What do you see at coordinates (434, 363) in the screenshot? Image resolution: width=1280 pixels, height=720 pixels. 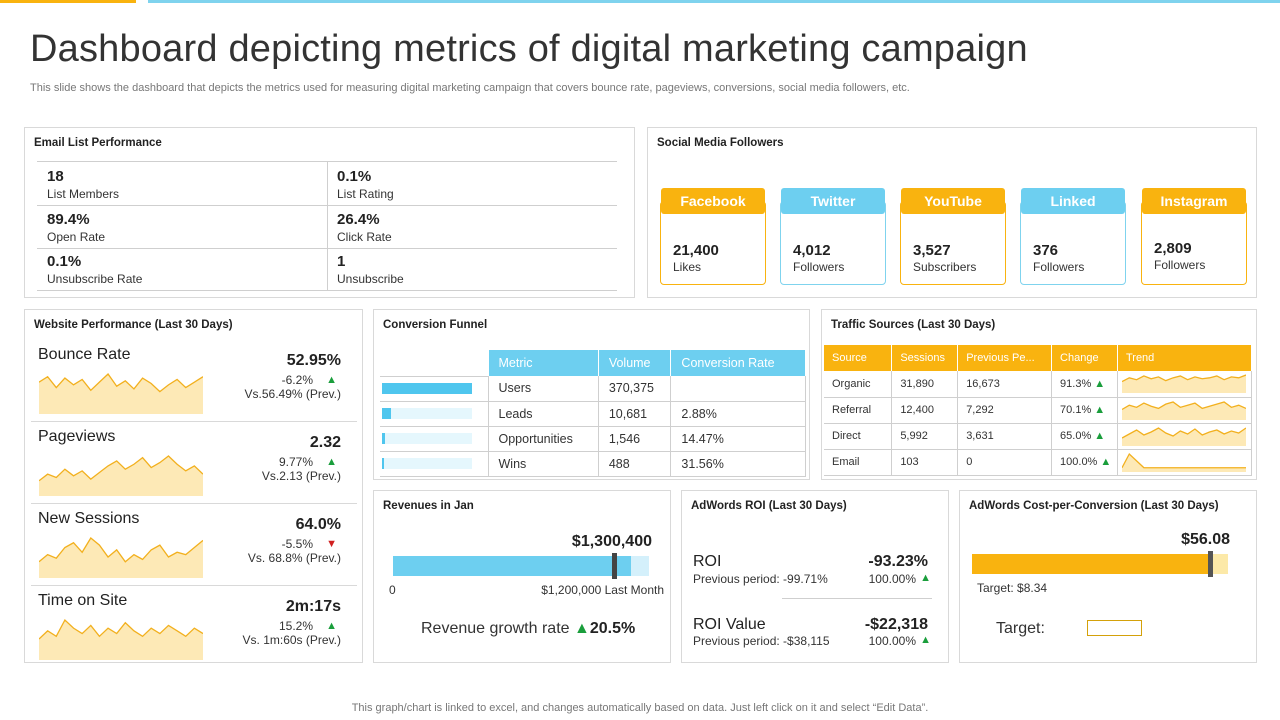 I see `table-header-blank` at bounding box center [434, 363].